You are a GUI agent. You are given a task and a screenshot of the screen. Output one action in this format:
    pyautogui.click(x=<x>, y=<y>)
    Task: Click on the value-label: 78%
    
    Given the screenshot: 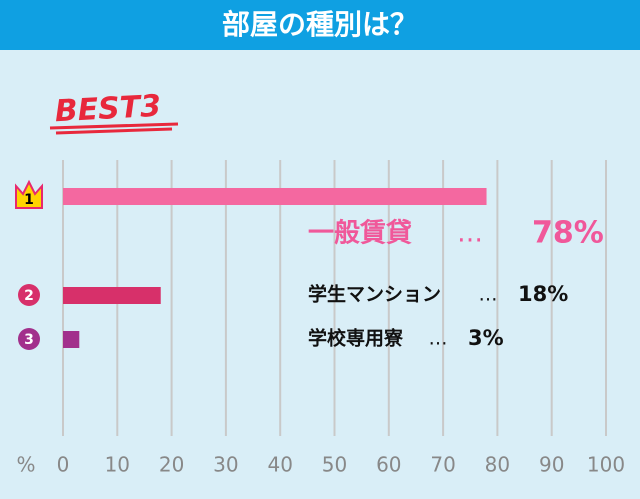 What is the action you would take?
    pyautogui.click(x=568, y=233)
    